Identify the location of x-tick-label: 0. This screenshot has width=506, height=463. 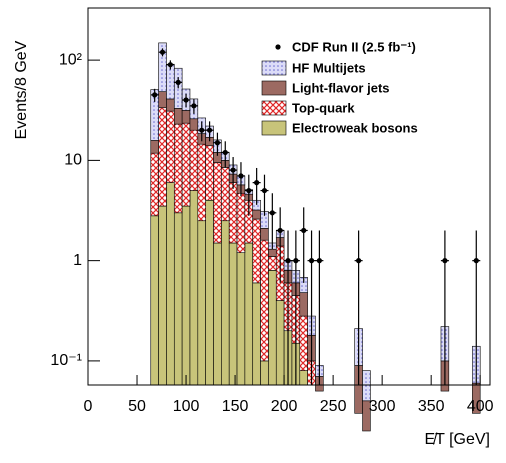
(88, 406).